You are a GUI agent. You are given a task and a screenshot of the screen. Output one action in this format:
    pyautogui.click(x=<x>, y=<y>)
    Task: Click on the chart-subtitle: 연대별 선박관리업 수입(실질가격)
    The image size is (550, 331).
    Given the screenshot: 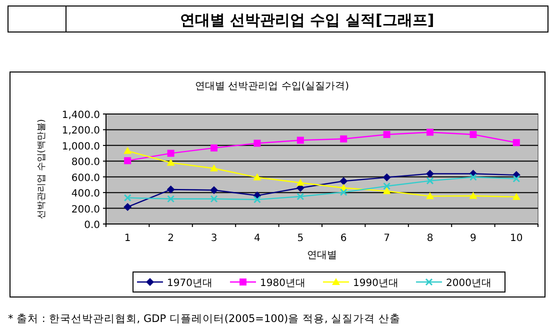 What is the action you would take?
    pyautogui.click(x=272, y=86)
    